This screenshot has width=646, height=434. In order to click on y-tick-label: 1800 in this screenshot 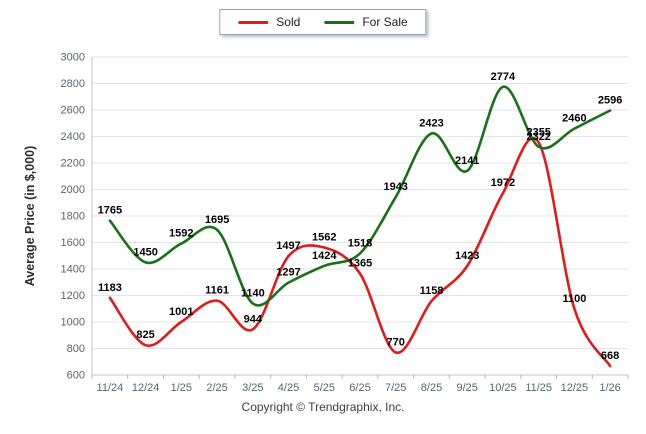, I will do `click(73, 217)`.